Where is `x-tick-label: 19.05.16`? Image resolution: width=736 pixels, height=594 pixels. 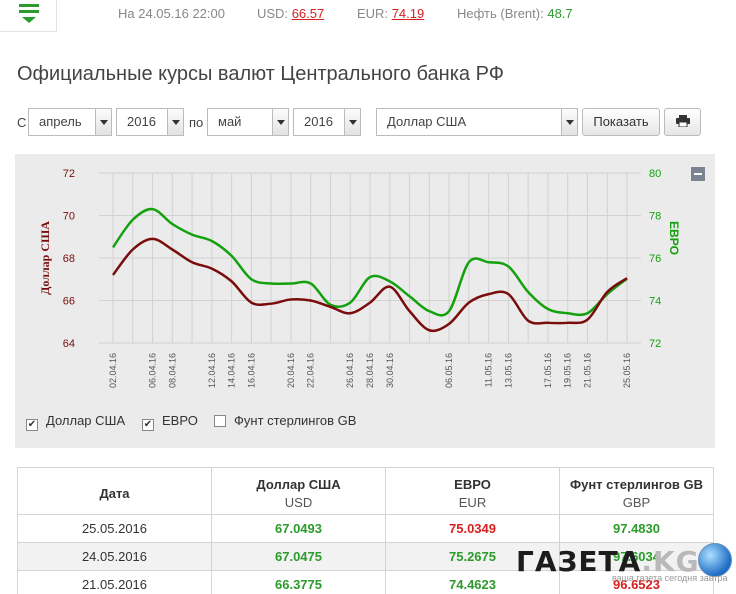
x-tick-label: 19.05.16 is located at coordinates (568, 370).